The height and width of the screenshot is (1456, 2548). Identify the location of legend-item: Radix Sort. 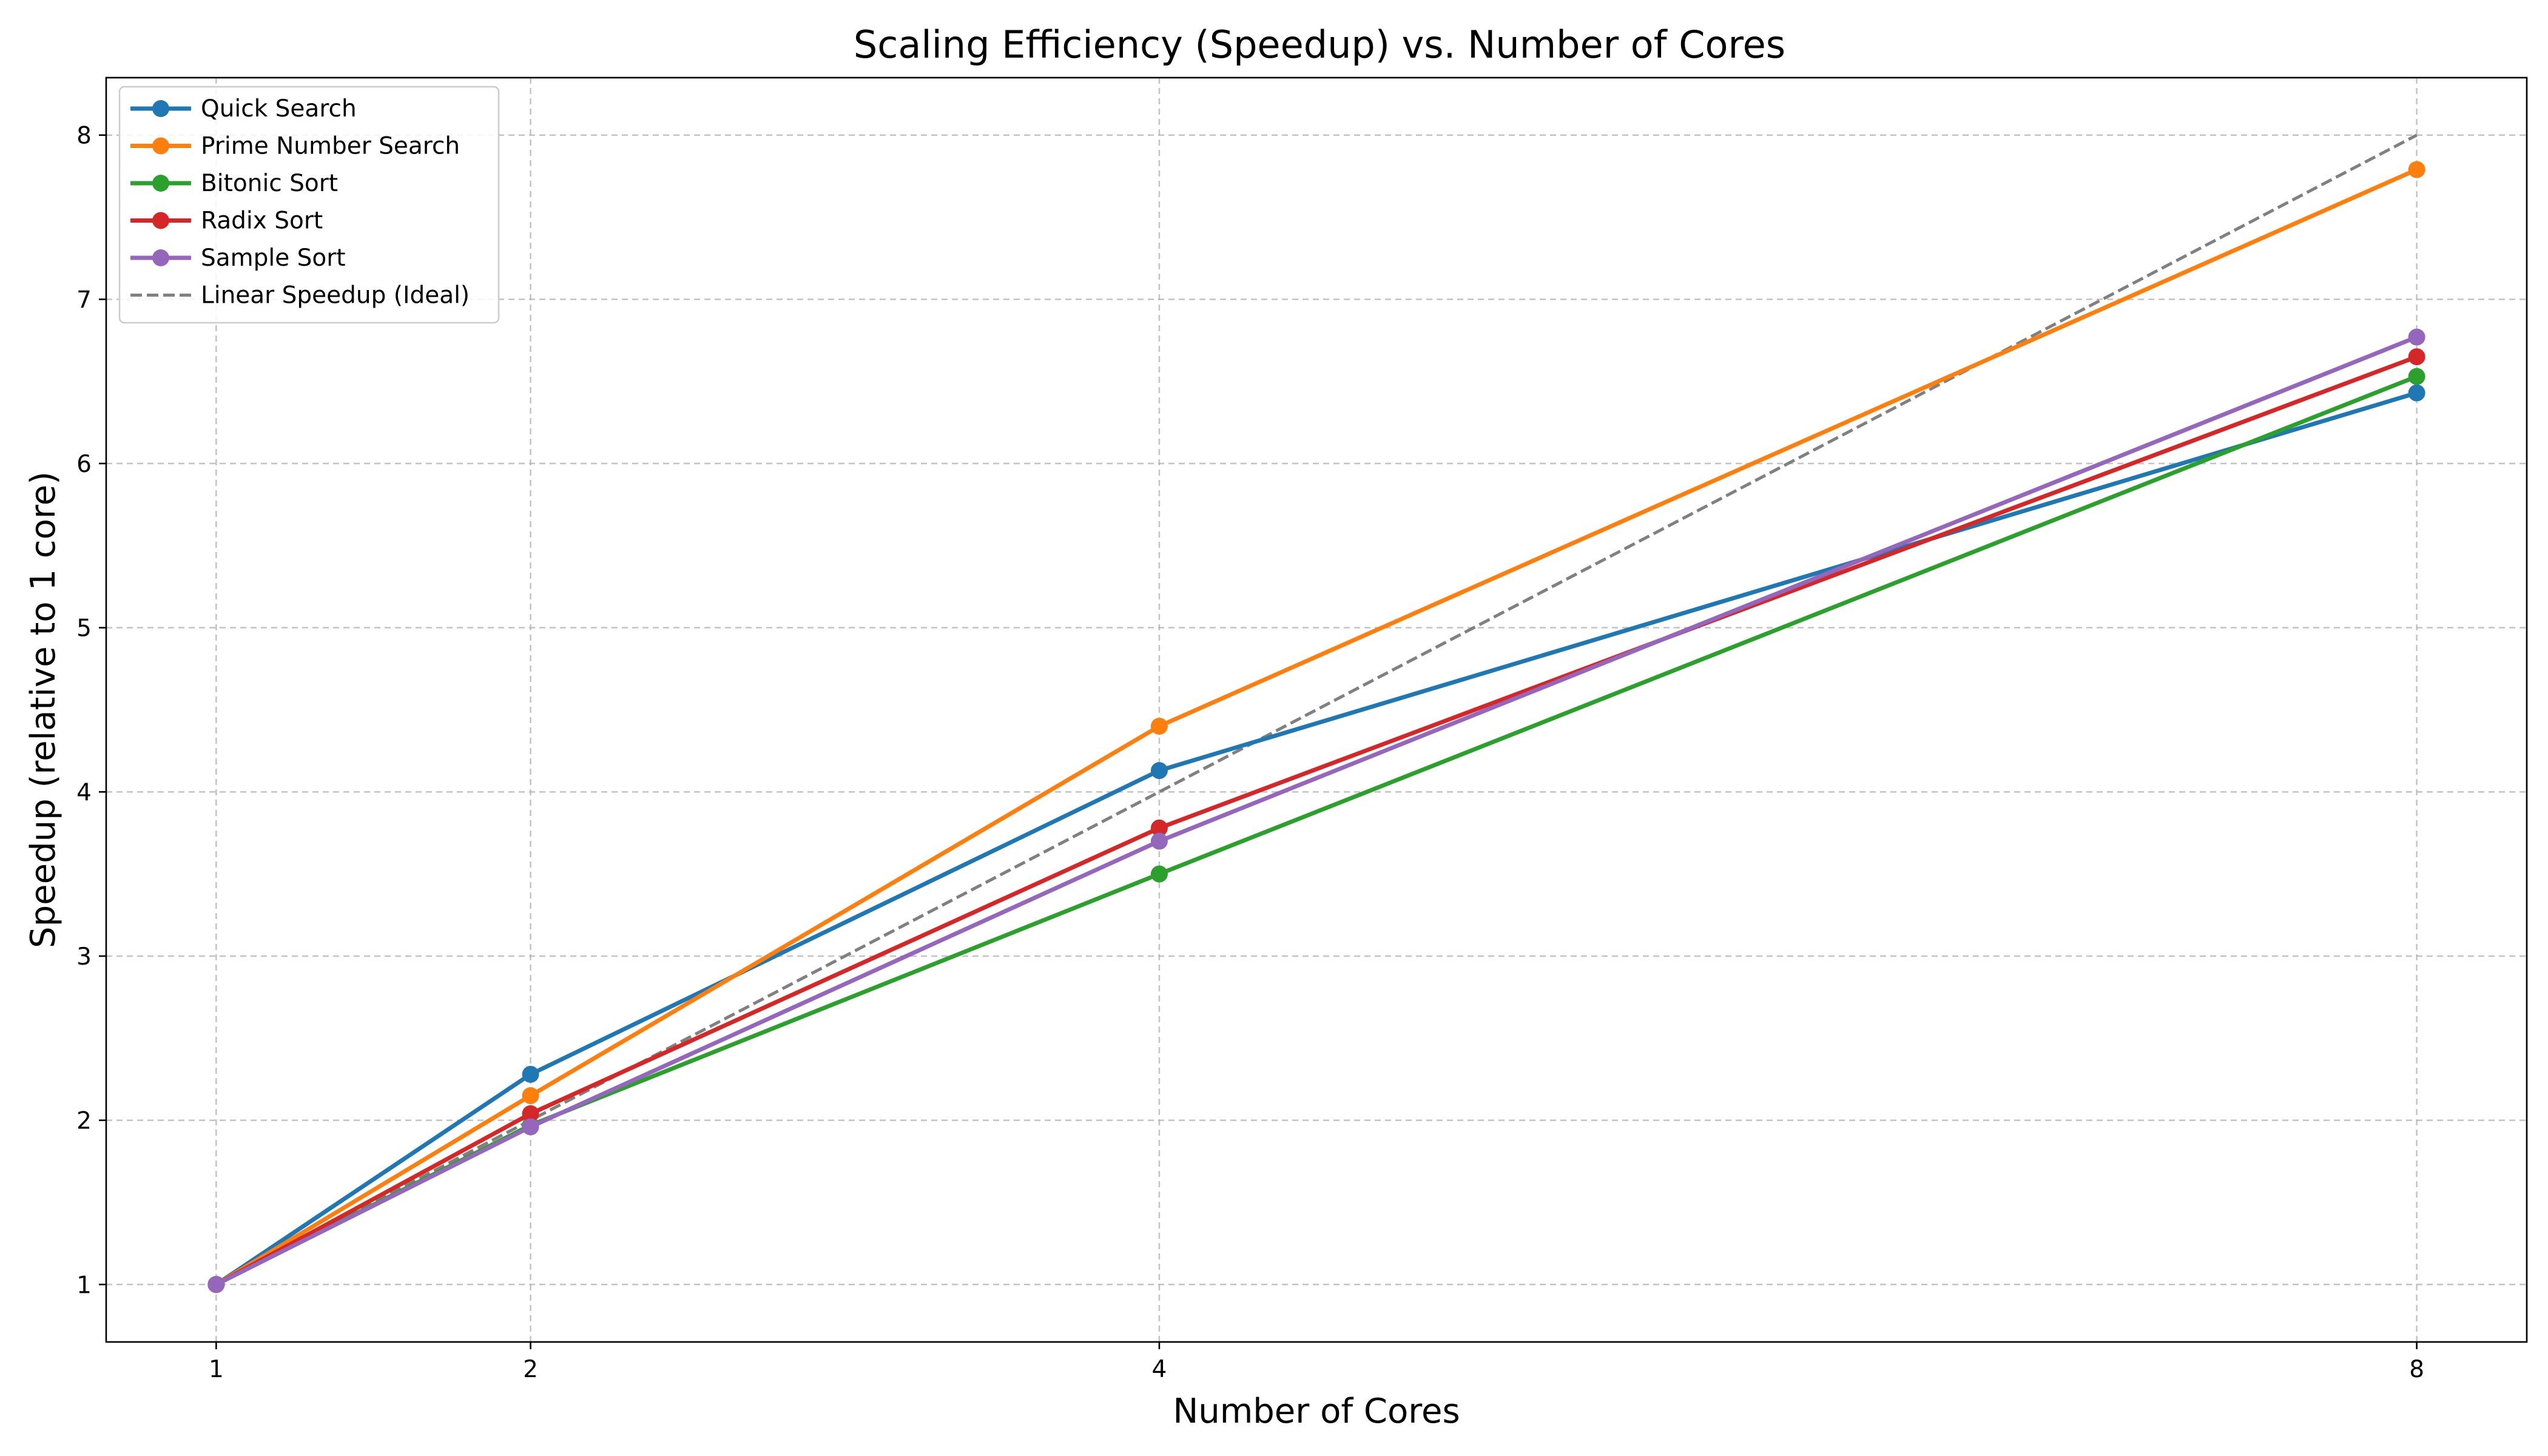
(226, 221).